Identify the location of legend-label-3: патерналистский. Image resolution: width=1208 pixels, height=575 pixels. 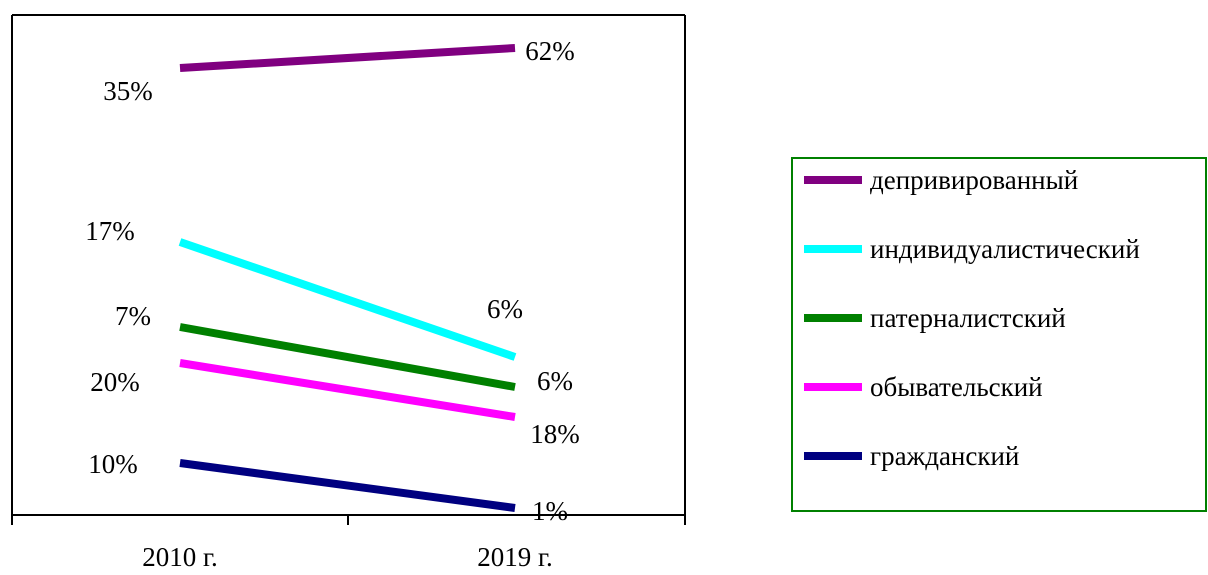
(968, 318).